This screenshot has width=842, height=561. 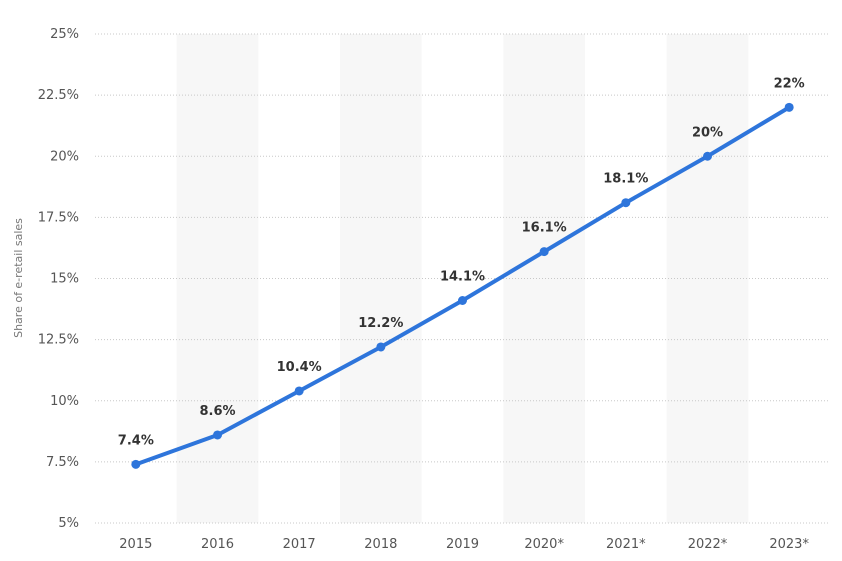 I want to click on data-label: 8.6%, so click(x=217, y=411).